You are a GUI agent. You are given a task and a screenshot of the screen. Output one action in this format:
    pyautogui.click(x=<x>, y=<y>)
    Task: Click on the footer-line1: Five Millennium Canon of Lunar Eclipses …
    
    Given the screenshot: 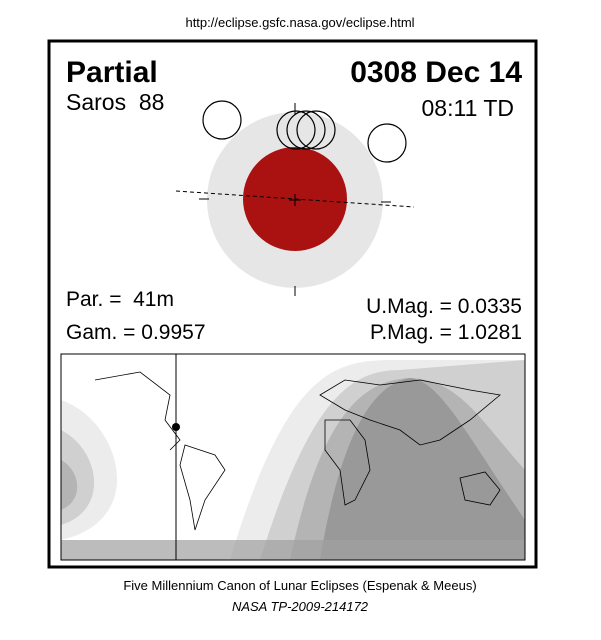 What is the action you would take?
    pyautogui.click(x=299, y=585)
    